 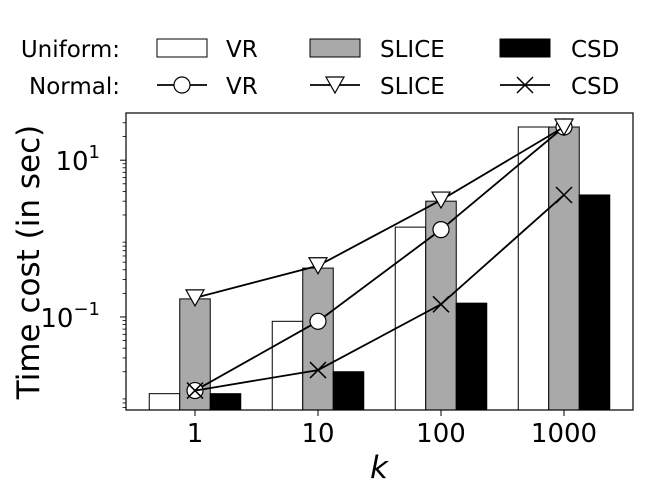 I want to click on x-axis-label: k, so click(x=379, y=468).